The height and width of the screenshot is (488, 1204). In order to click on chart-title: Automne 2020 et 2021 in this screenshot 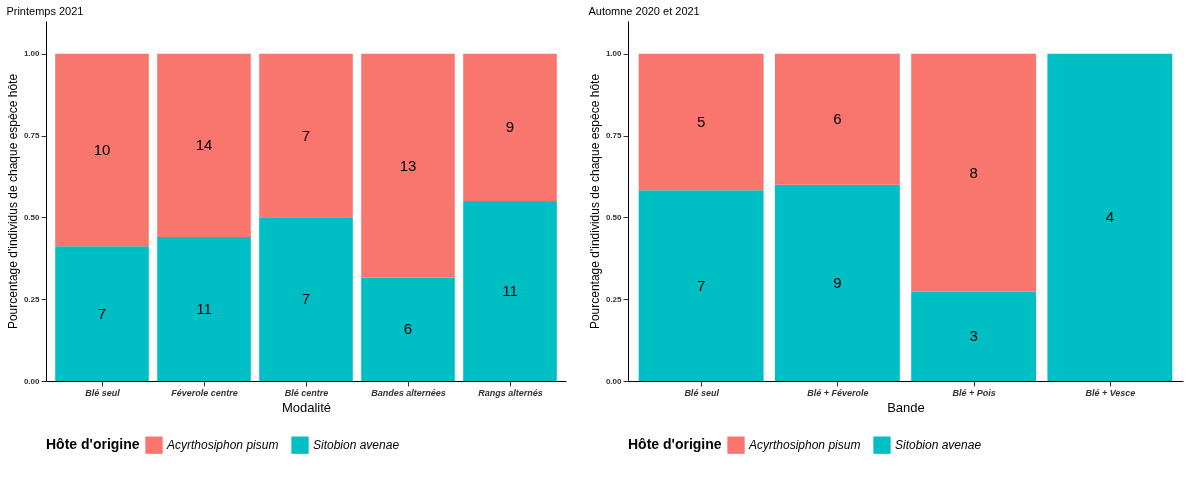, I will do `click(644, 11)`.